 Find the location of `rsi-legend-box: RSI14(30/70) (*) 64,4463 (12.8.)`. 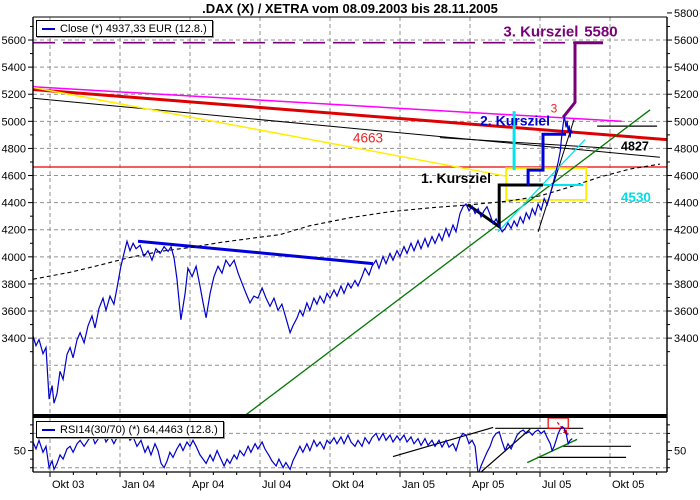

rsi-legend-box: RSI14(30/70) (*) 64,4463 (12.8.) is located at coordinates (130, 429).